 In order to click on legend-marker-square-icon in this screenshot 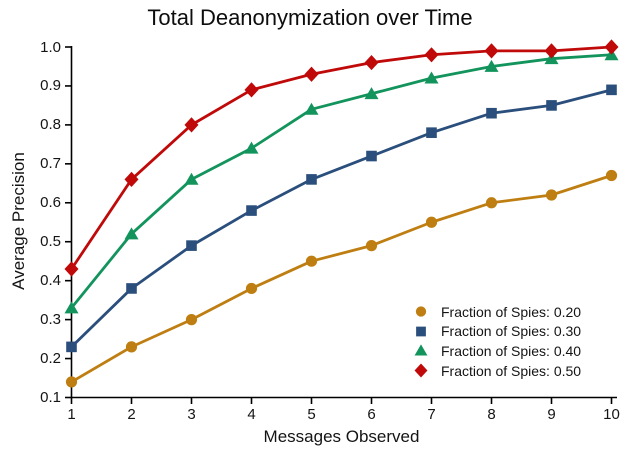, I will do `click(421, 331)`.